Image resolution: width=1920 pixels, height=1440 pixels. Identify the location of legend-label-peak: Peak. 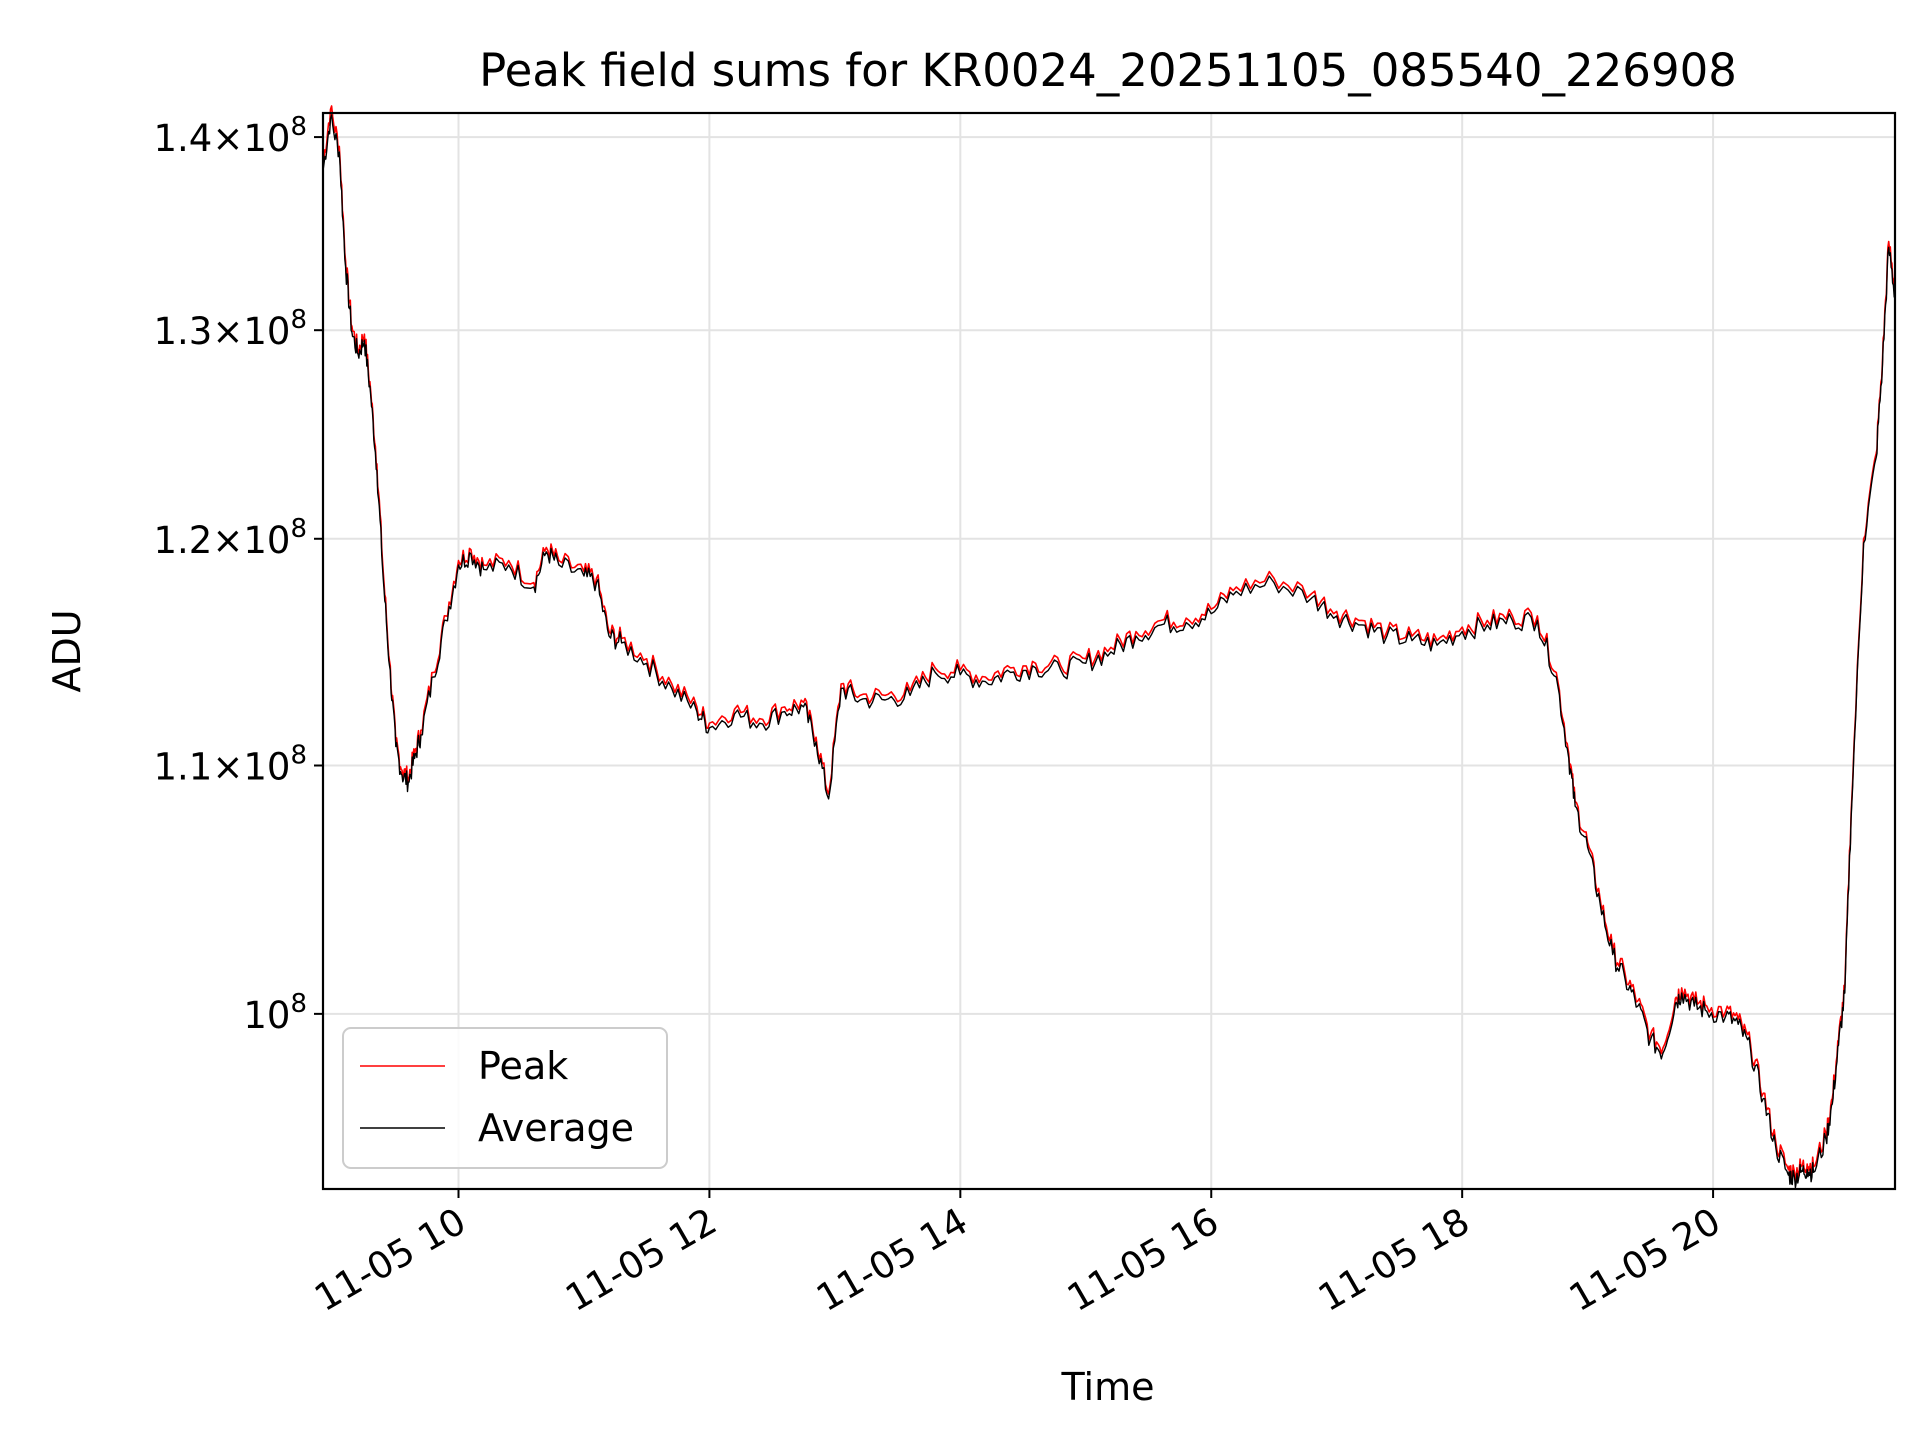
(523, 1066).